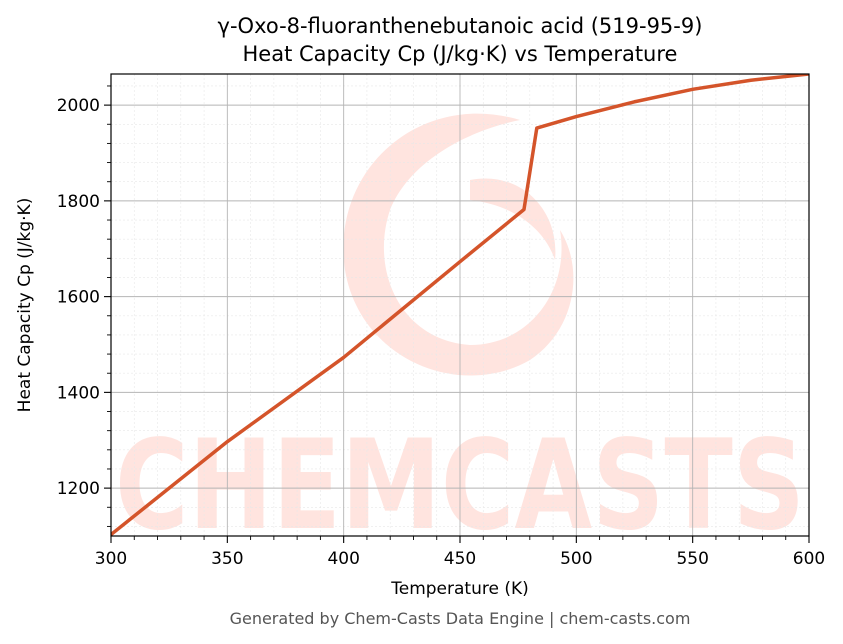 The width and height of the screenshot is (843, 644). What do you see at coordinates (78, 106) in the screenshot?
I see `y-tick-label: 2000` at bounding box center [78, 106].